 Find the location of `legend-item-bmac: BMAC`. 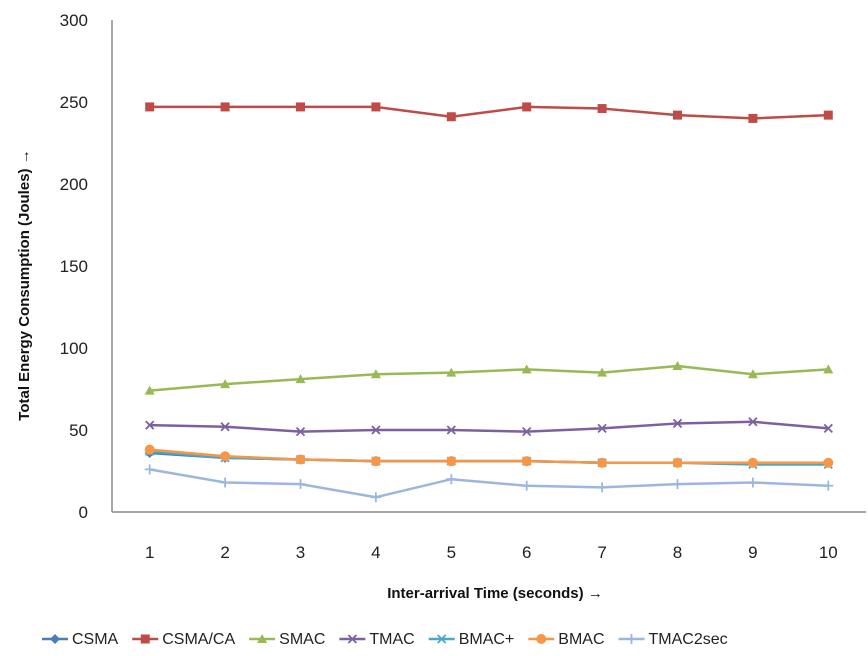

legend-item-bmac: BMAC is located at coordinates (566, 639).